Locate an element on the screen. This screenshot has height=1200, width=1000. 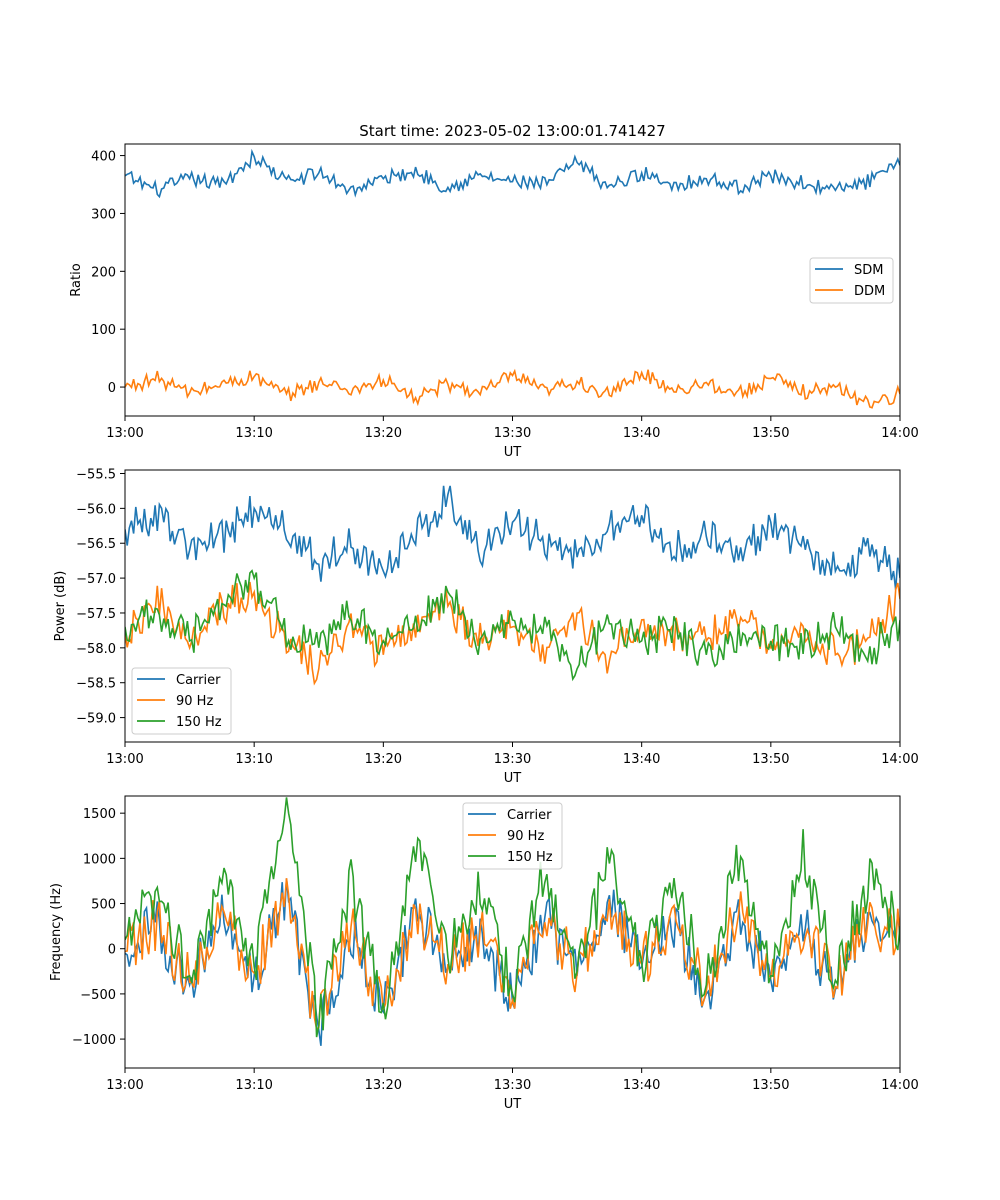
y-tick-label: −56.5 is located at coordinates (96, 544).